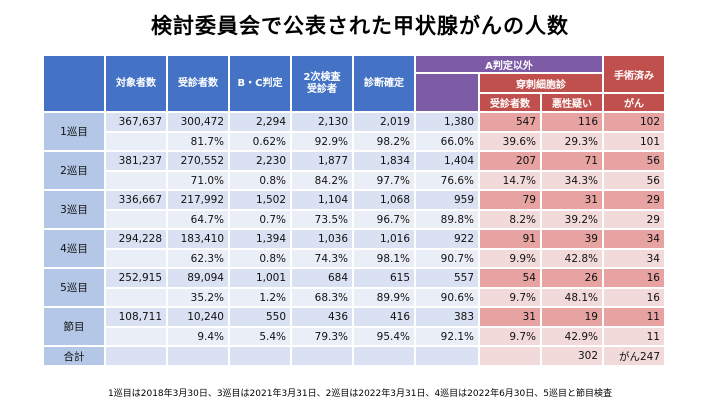  What do you see at coordinates (634, 278) in the screenshot?
I see `count-cell: 16` at bounding box center [634, 278].